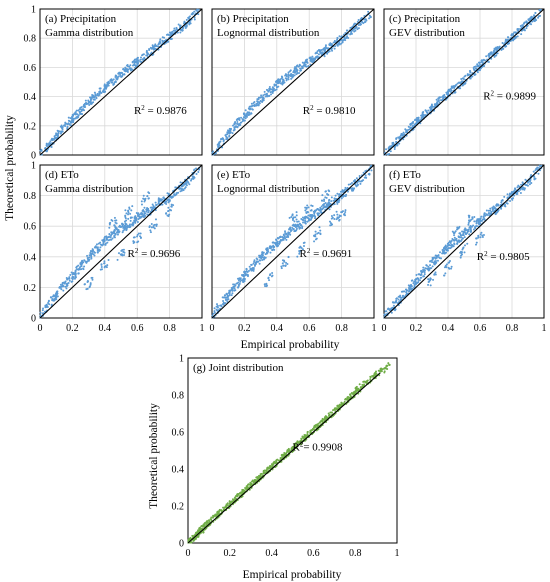 The width and height of the screenshot is (550, 582). Describe the element at coordinates (244, 328) in the screenshot. I see `x-tick-label: 0.2` at that location.